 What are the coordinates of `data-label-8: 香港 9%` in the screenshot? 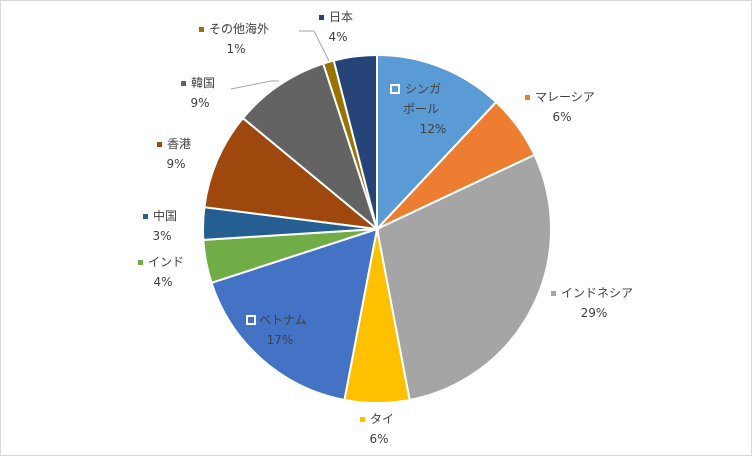 It's located at (174, 154).